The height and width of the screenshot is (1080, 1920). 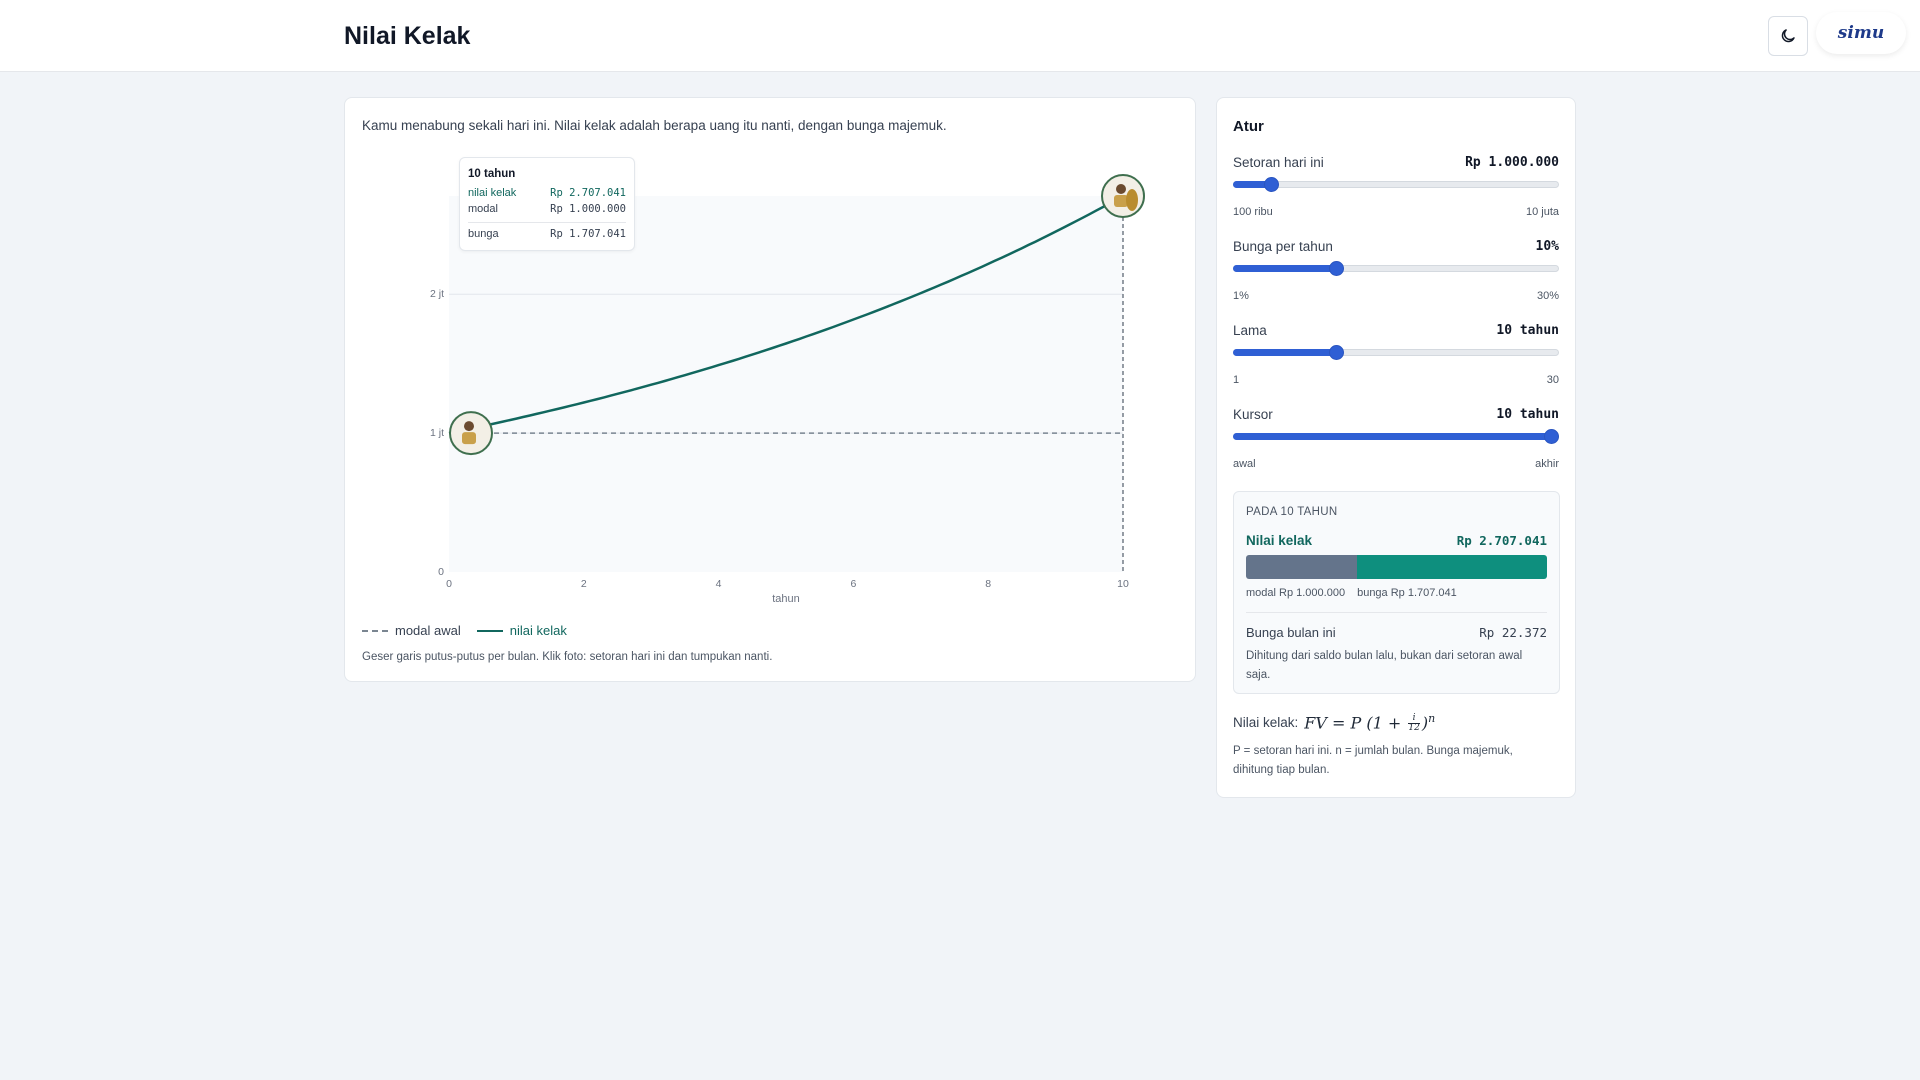 What do you see at coordinates (588, 193) in the screenshot?
I see `tooltip-nilai-value: Rp 2.707.041` at bounding box center [588, 193].